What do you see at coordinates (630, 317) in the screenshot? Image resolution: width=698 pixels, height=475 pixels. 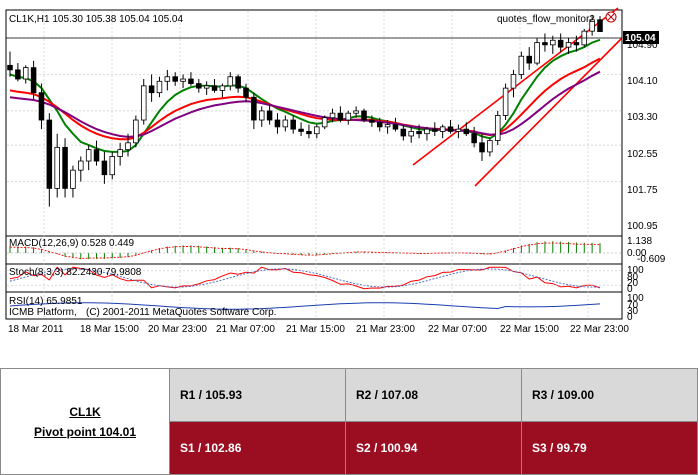 I see `rsi-tick: 0` at bounding box center [630, 317].